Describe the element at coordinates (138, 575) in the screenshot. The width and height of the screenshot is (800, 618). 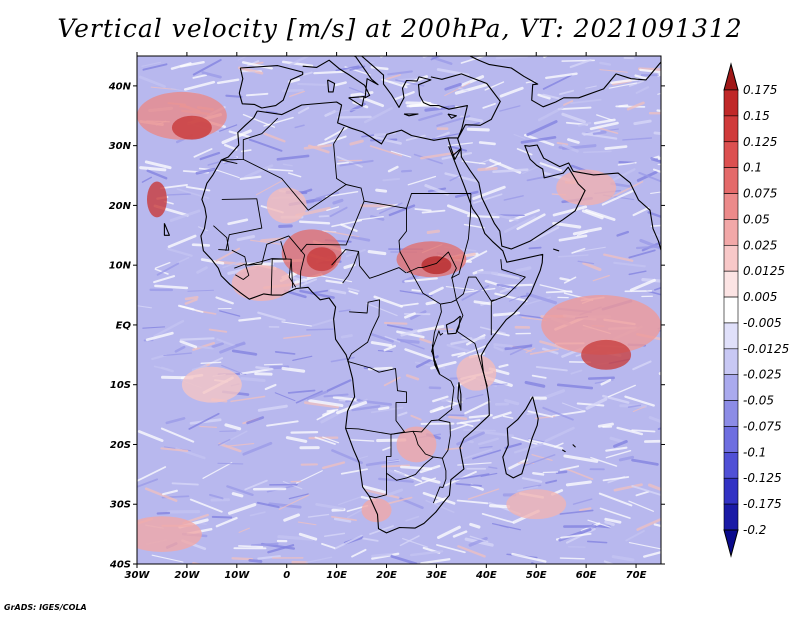
I see `lon-tick-label: 30W` at that location.